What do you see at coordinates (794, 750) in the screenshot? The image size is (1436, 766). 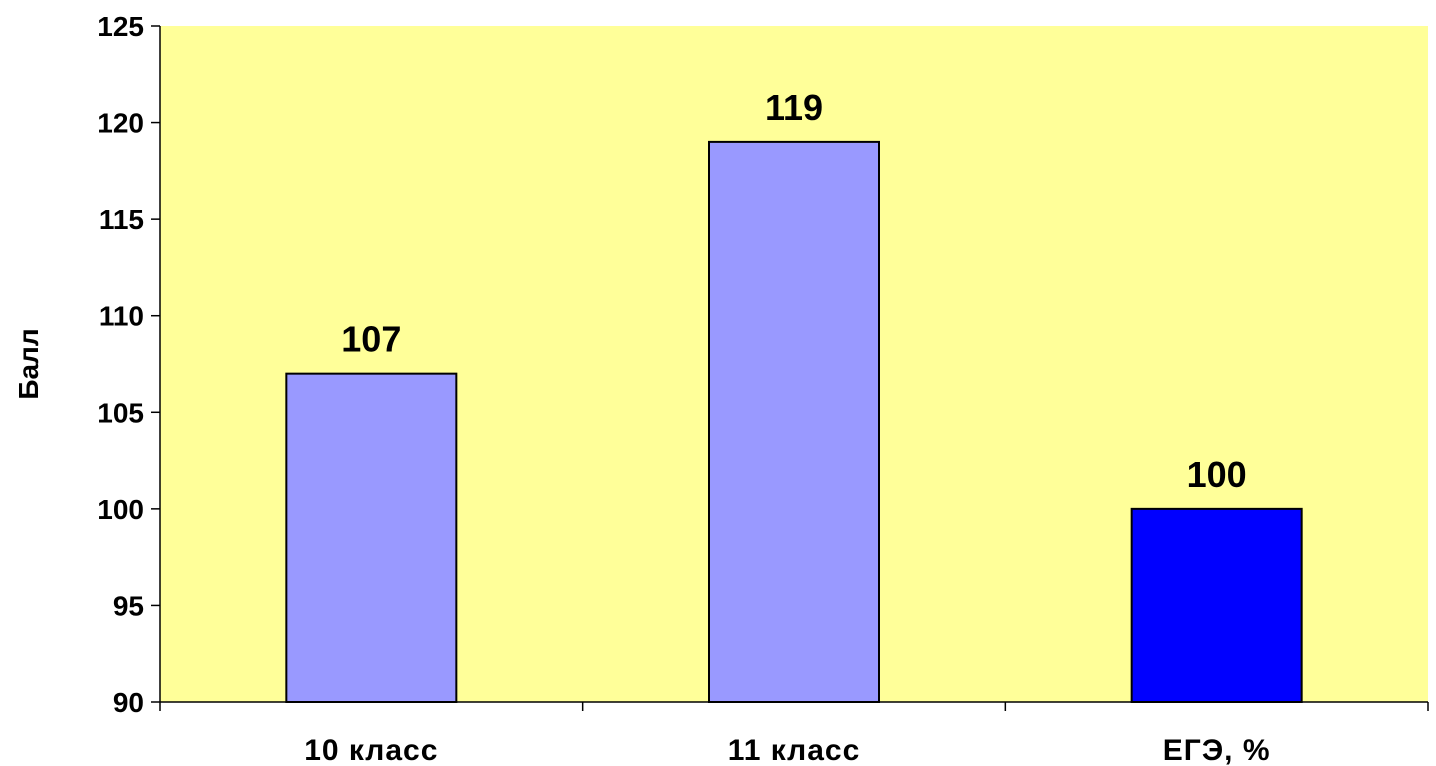 I see `x-category-label: 11 класс` at bounding box center [794, 750].